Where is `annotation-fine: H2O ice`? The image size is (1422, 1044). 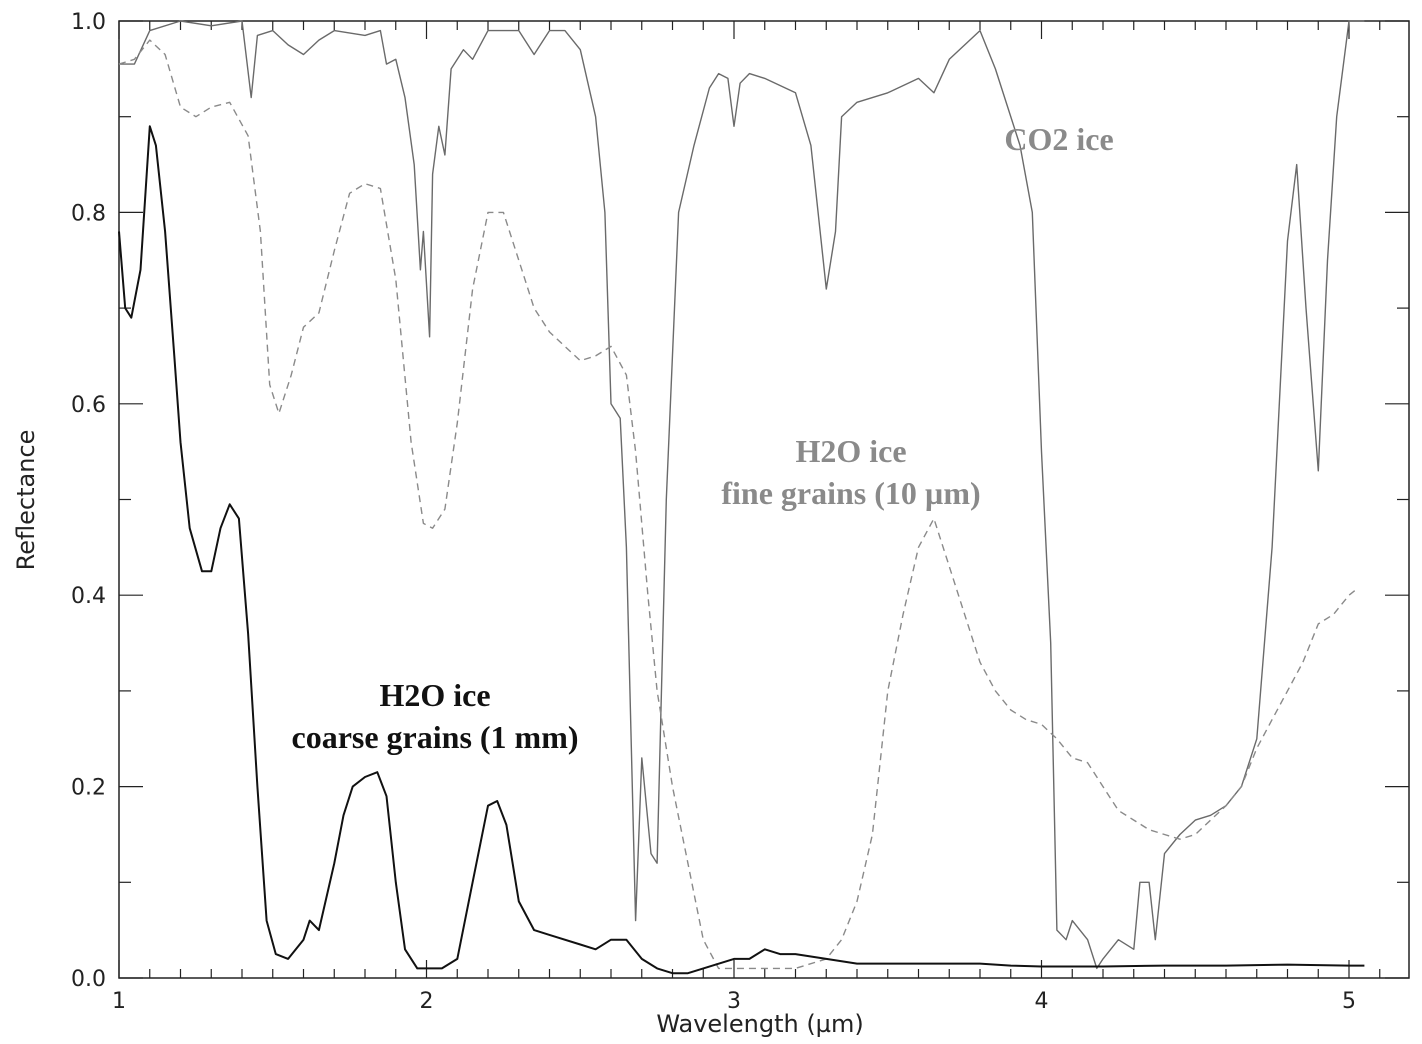
annotation-fine: H2O ice is located at coordinates (850, 451).